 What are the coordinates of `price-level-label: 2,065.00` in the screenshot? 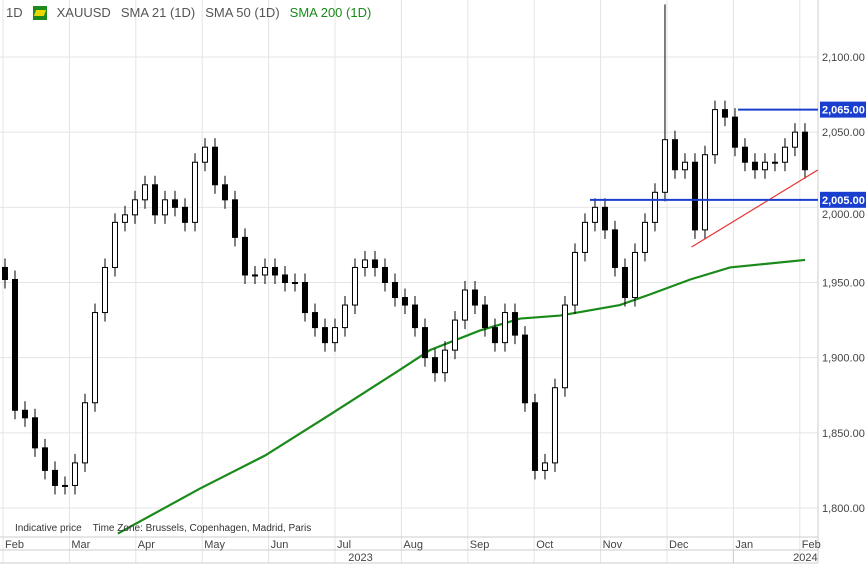 It's located at (843, 111).